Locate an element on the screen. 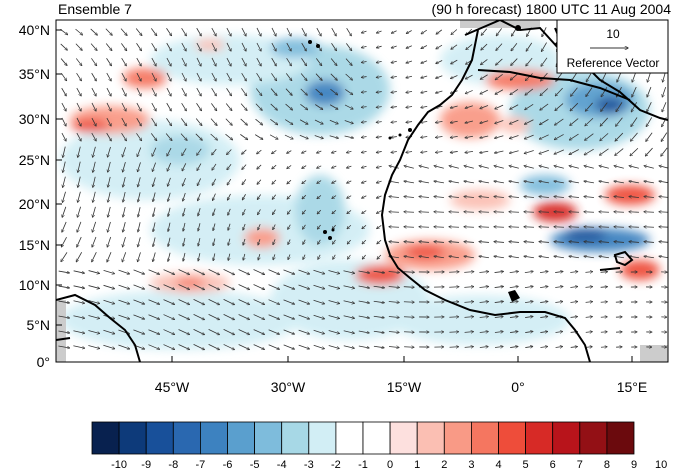  latitude-axis: 40°N 35°N 30°N 25°N 20°N 15°N 10°N 5°N 0° is located at coordinates (40, 196).